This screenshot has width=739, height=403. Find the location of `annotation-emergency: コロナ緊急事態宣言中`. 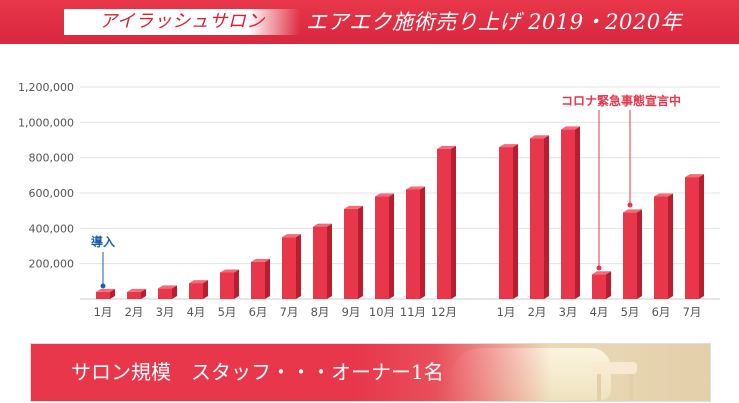

annotation-emergency: コロナ緊急事態宣言中 is located at coordinates (621, 100).